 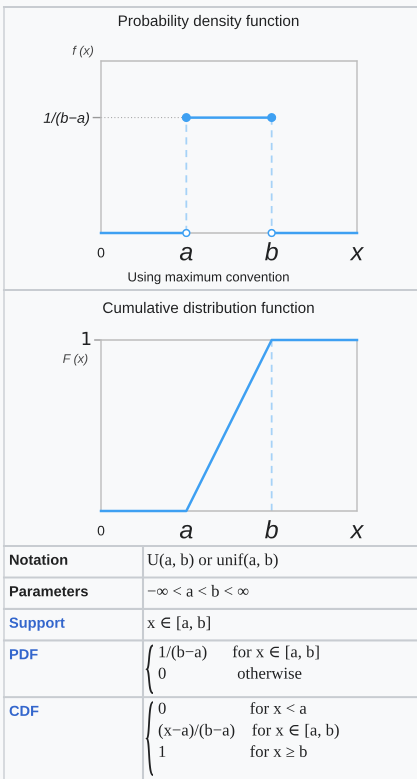 I want to click on text: Using maximum convention, so click(x=208, y=278).